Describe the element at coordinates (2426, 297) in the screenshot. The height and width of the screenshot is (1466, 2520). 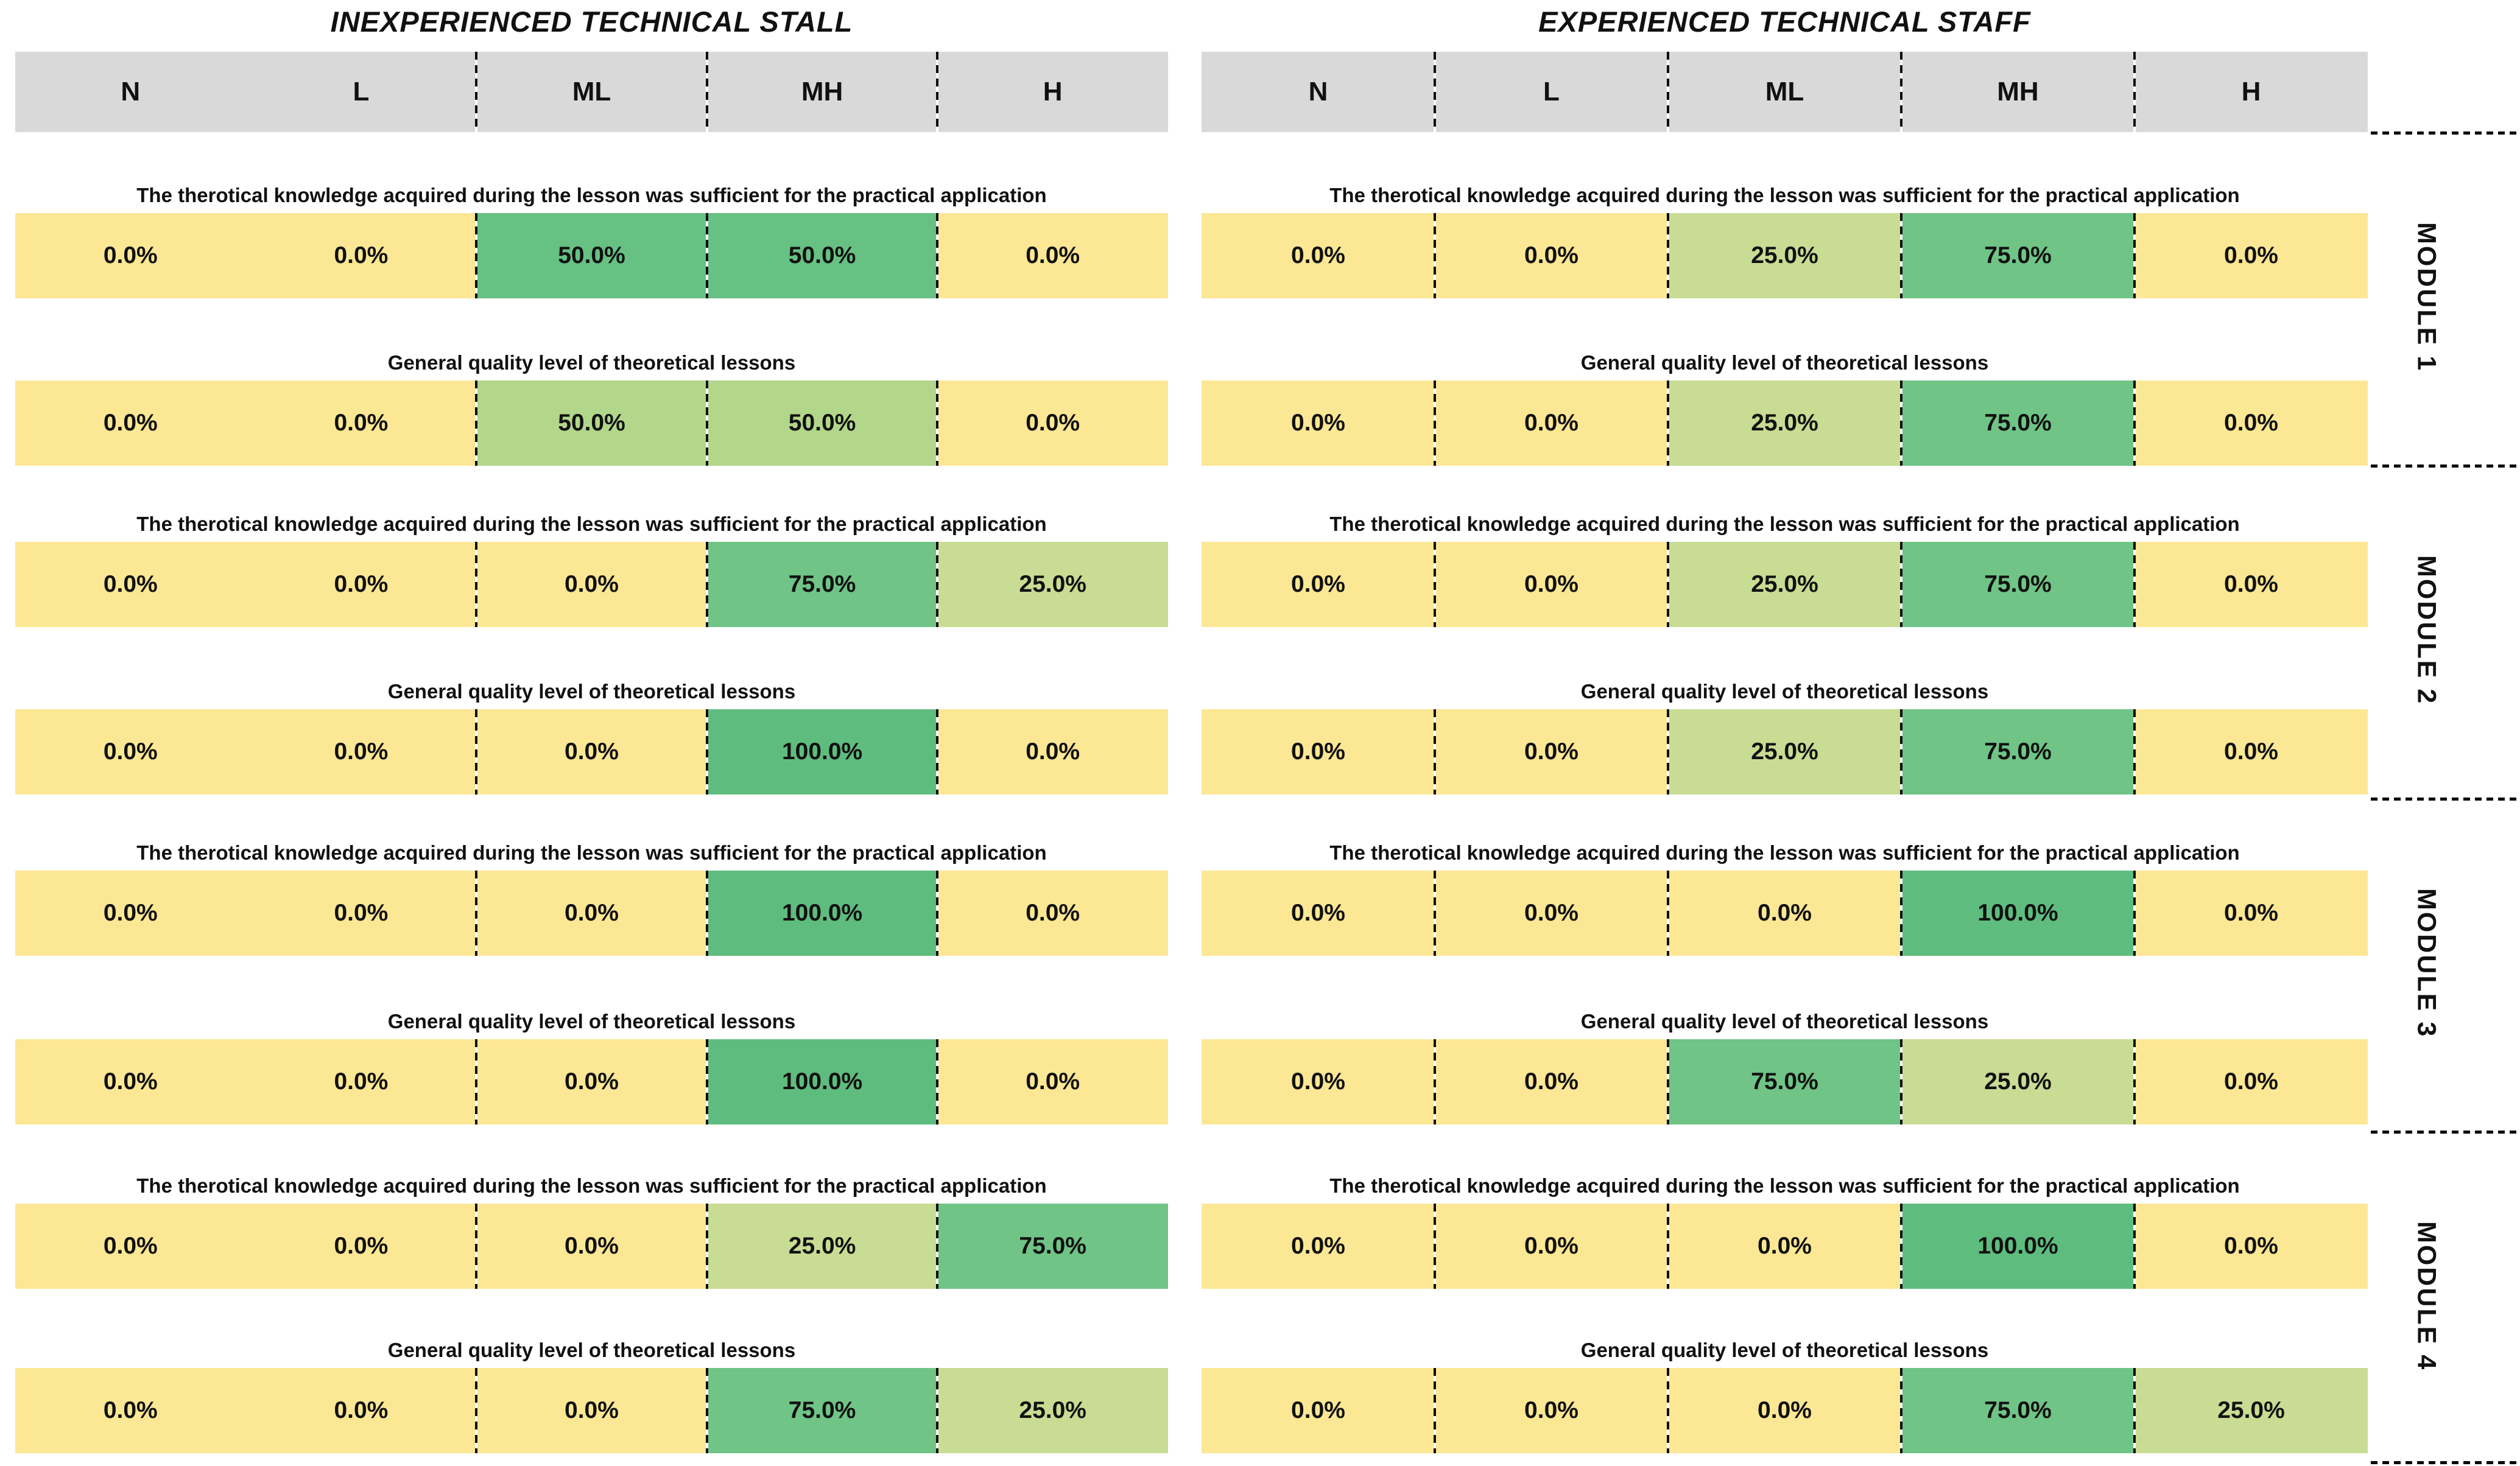
I see `module-label: MODULE 1` at that location.